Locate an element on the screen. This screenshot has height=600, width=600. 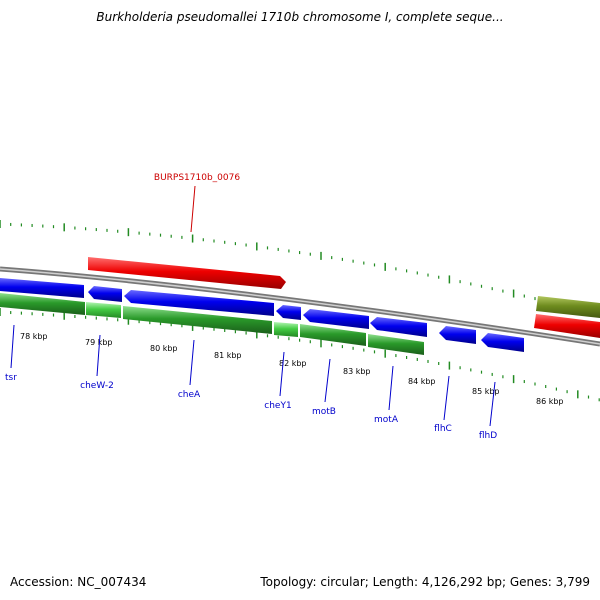
kbp-label: 79 kbp is located at coordinates (99, 342).